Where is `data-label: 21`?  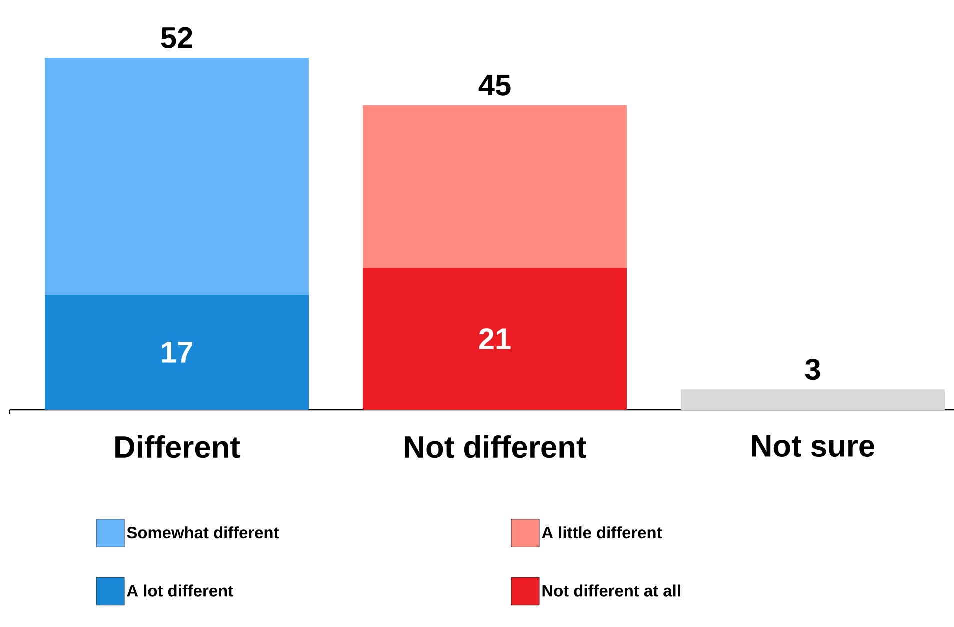 data-label: 21 is located at coordinates (495, 339).